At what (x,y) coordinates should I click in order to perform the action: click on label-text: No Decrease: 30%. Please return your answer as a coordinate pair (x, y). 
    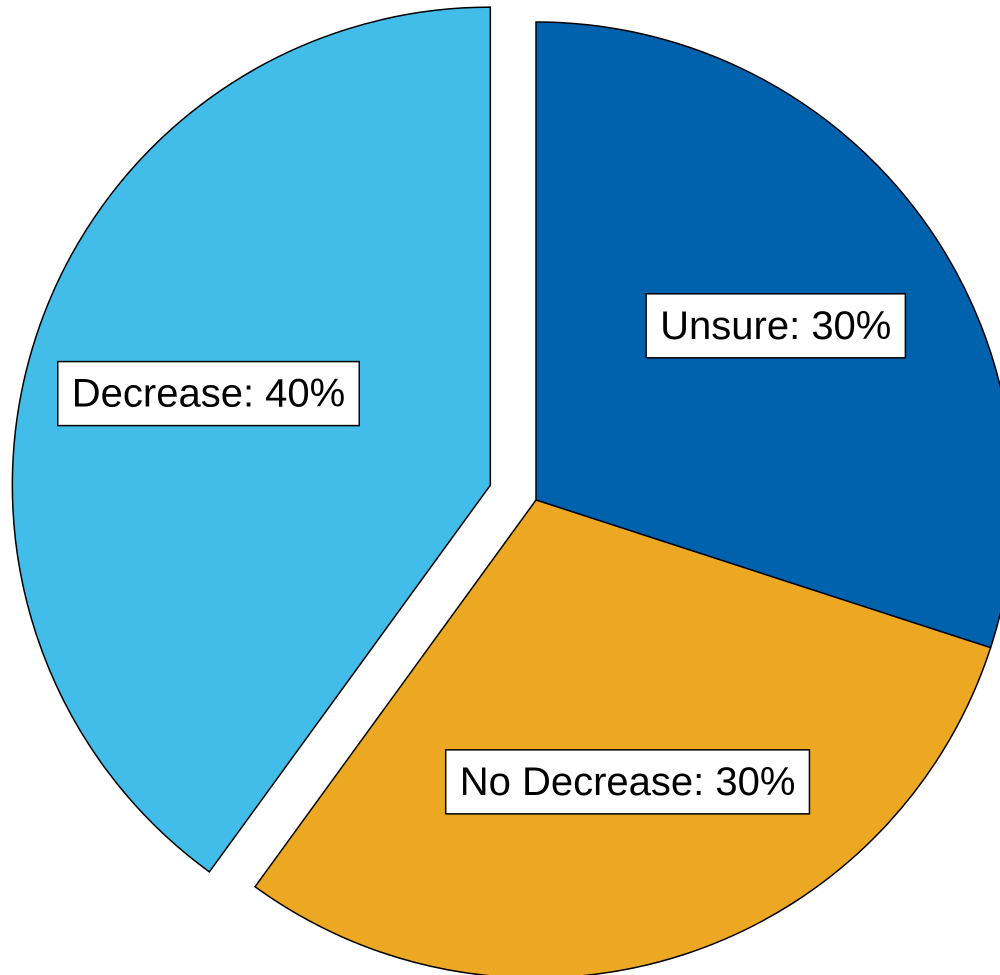
    Looking at the image, I should click on (628, 782).